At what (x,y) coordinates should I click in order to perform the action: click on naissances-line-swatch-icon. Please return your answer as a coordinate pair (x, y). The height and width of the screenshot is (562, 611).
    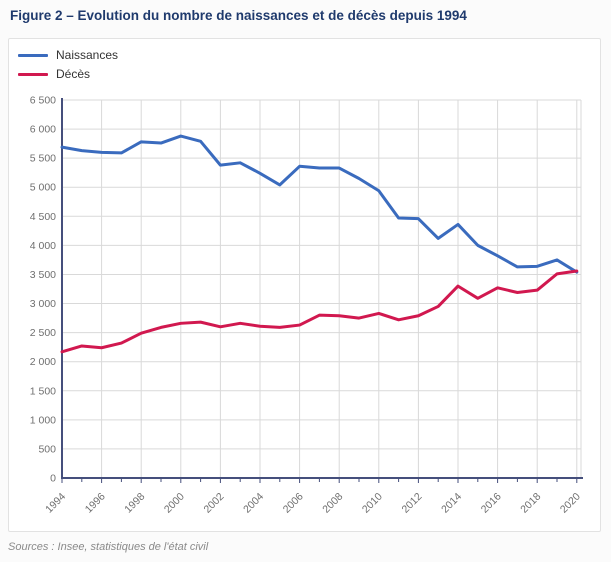
    Looking at the image, I should click on (33, 55).